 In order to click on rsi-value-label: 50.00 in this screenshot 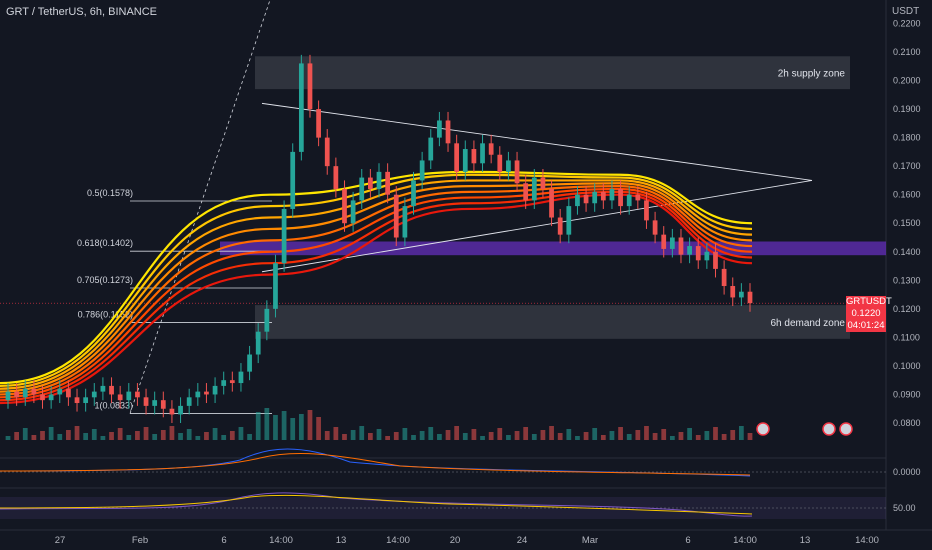, I will do `click(904, 508)`.